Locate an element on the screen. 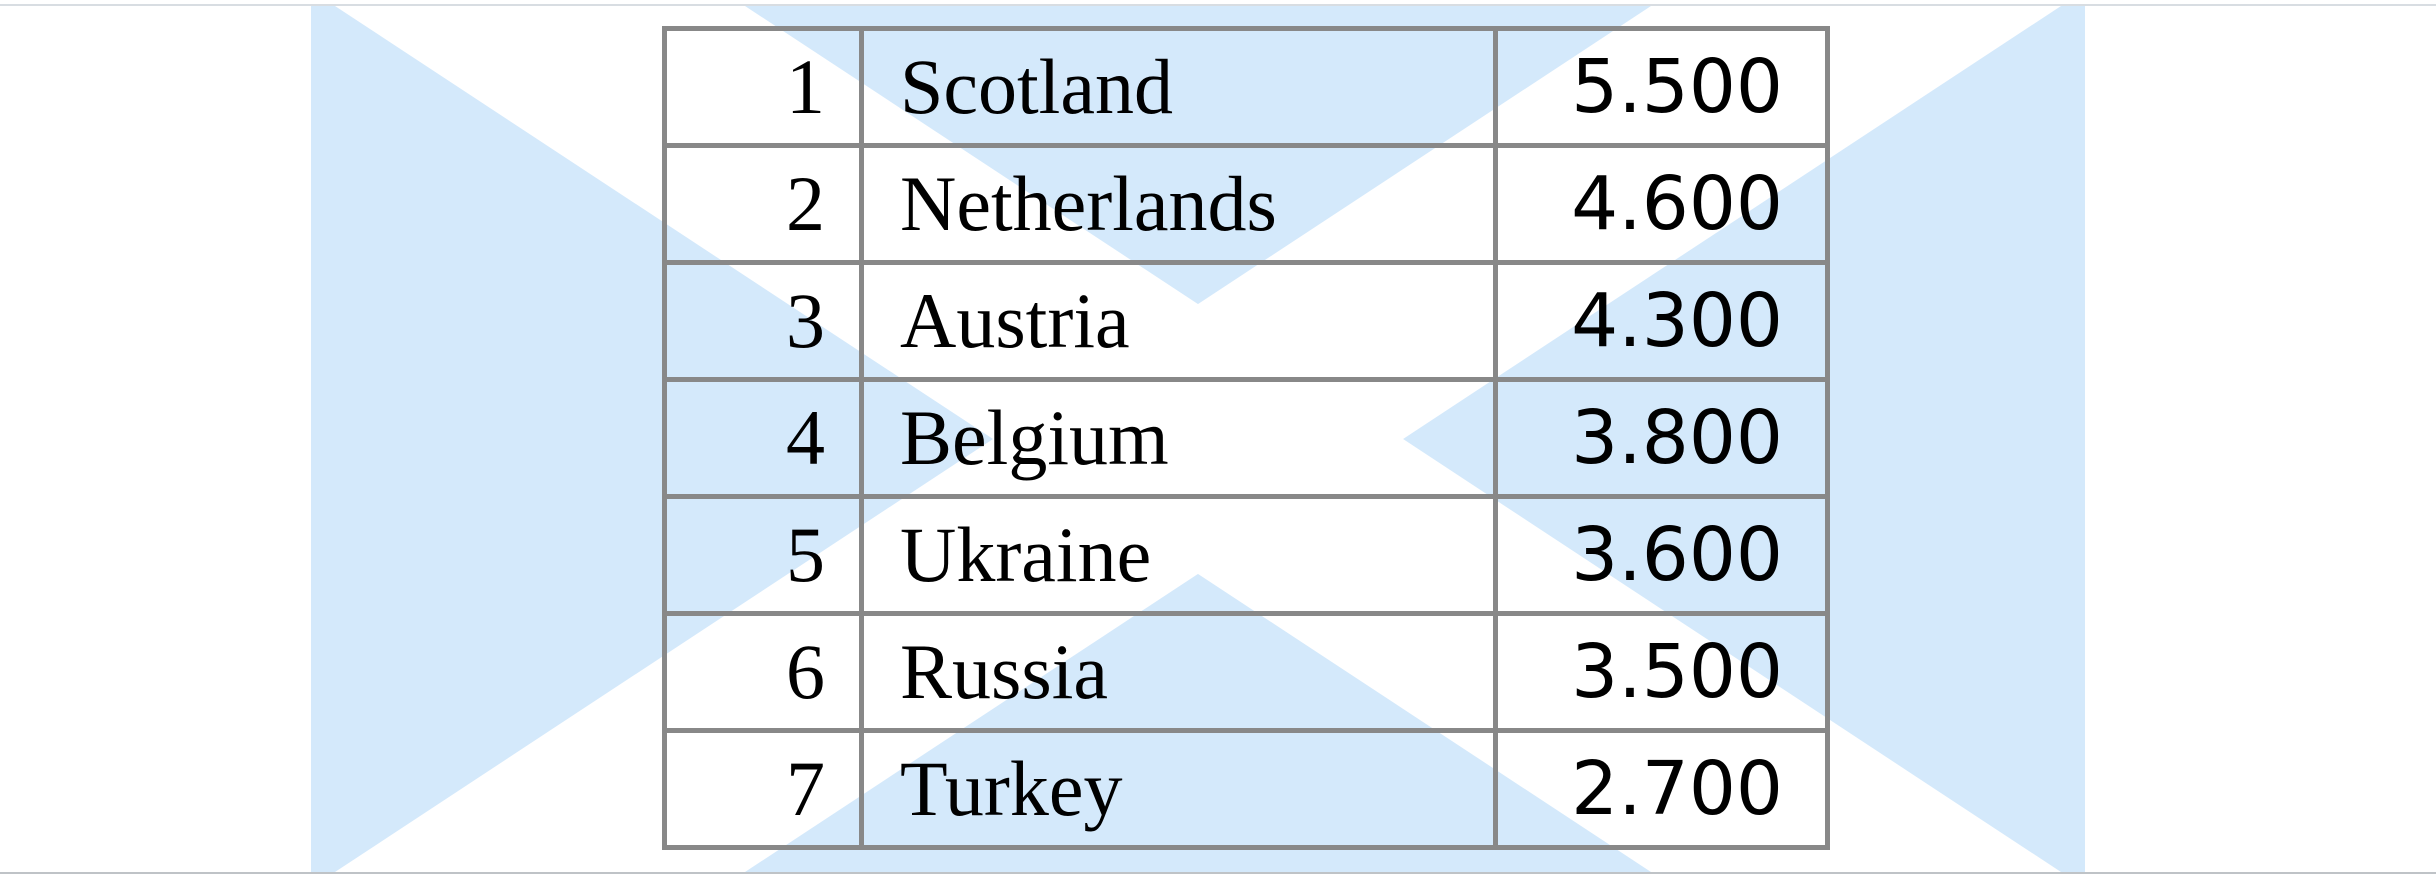 The height and width of the screenshot is (875, 2436). table-row: 1 Scotland 5.500 is located at coordinates (1246, 87).